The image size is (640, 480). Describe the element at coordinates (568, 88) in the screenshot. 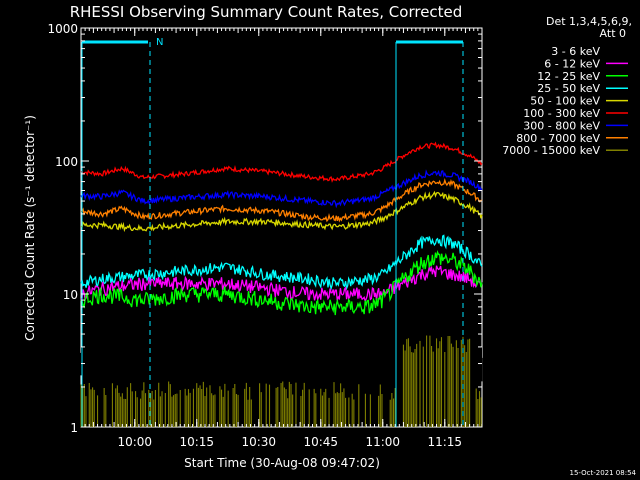

I see `legend-label-3: 25 - 50 keV` at that location.